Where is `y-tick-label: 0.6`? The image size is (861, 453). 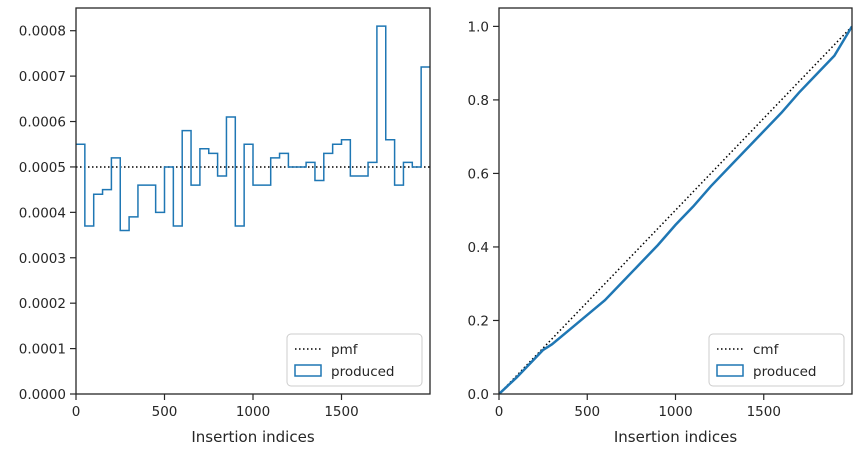 y-tick-label: 0.6 is located at coordinates (478, 174).